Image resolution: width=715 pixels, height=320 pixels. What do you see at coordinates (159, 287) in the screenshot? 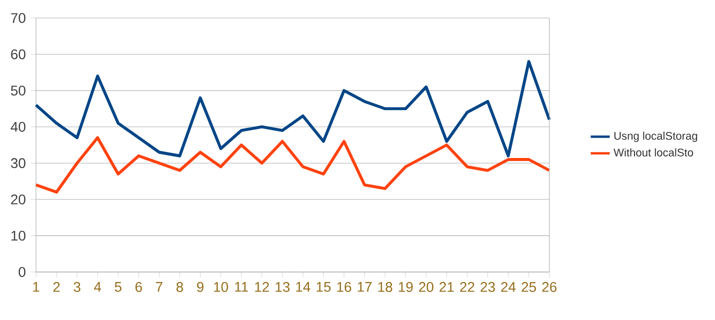
I see `x-tick-label: 7` at bounding box center [159, 287].